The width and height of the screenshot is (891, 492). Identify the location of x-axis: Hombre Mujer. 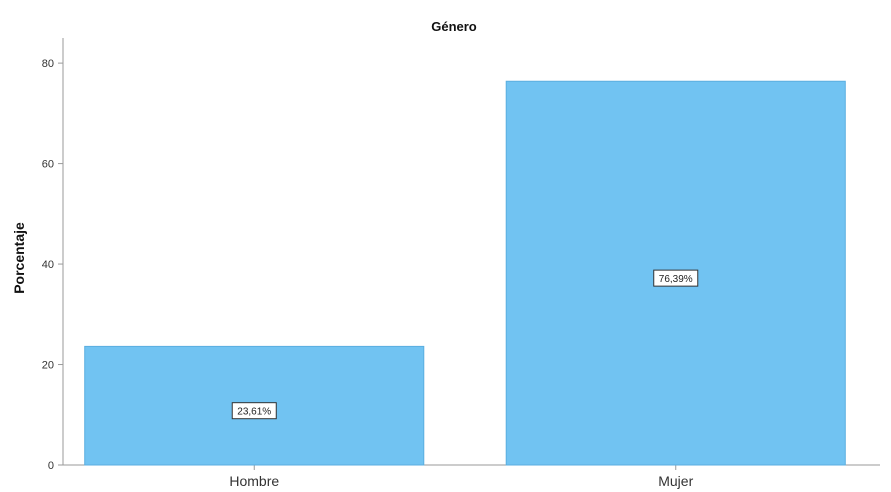
(471, 476).